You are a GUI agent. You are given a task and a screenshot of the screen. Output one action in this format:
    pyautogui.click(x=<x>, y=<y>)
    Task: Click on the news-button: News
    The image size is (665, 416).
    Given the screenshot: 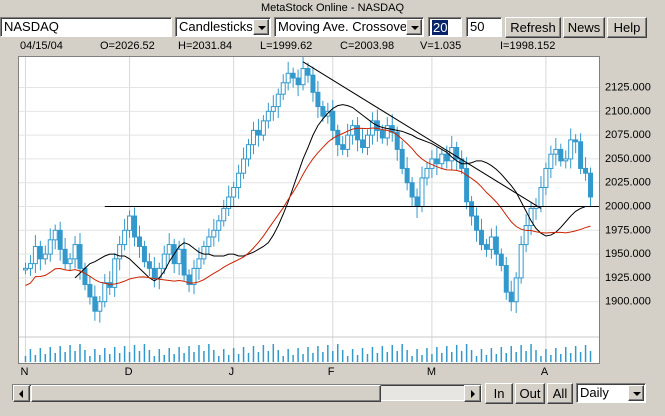 What is the action you would take?
    pyautogui.click(x=584, y=27)
    